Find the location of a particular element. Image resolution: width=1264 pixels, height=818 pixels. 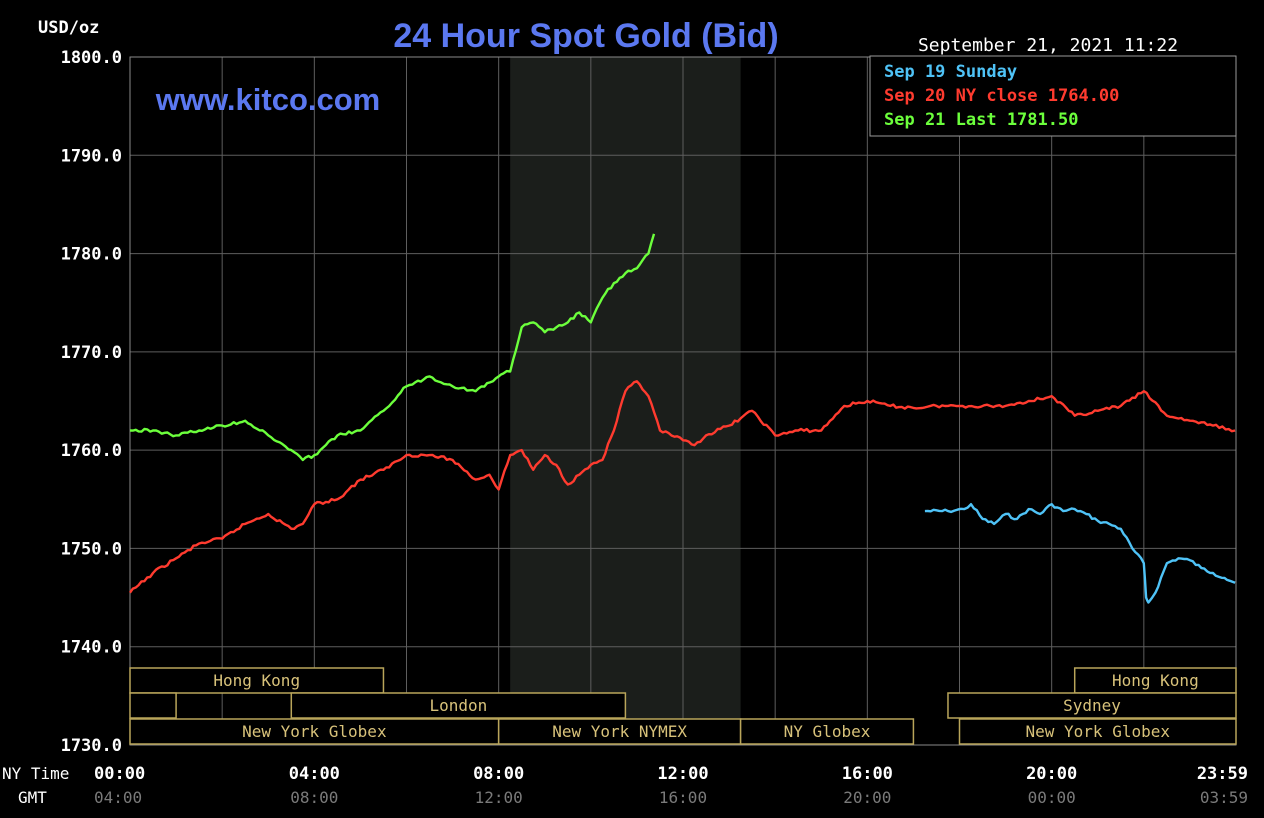

y-tick-label: 1730.0 is located at coordinates (91, 746).